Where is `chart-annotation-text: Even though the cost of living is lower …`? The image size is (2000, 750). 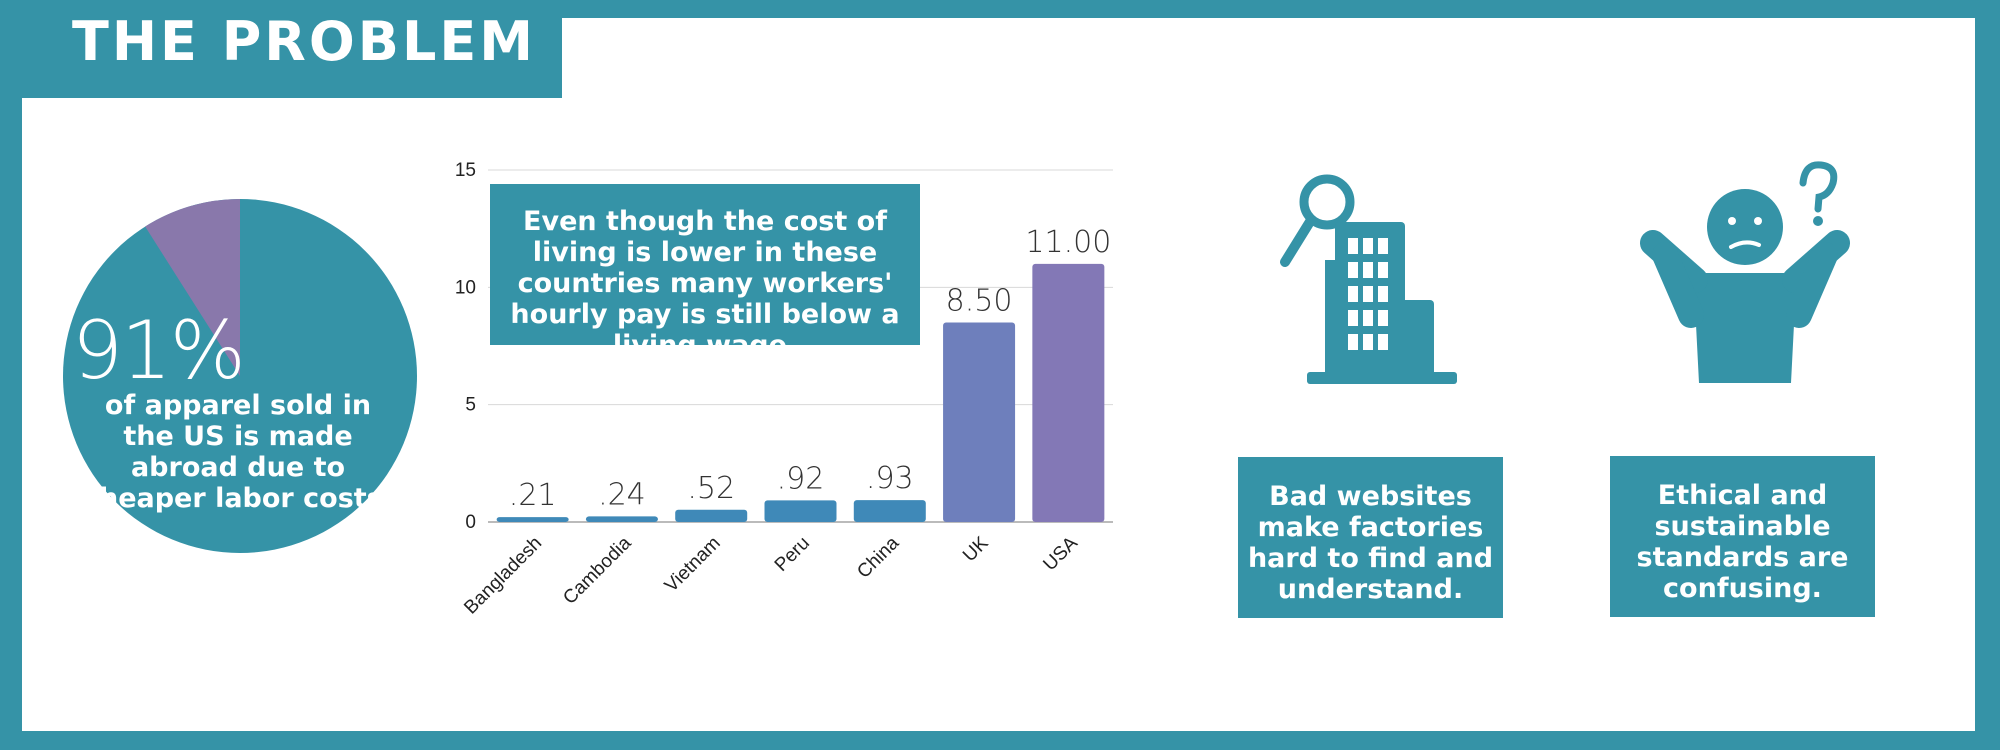 chart-annotation-text: Even though the cost of living is lower … is located at coordinates (705, 283).